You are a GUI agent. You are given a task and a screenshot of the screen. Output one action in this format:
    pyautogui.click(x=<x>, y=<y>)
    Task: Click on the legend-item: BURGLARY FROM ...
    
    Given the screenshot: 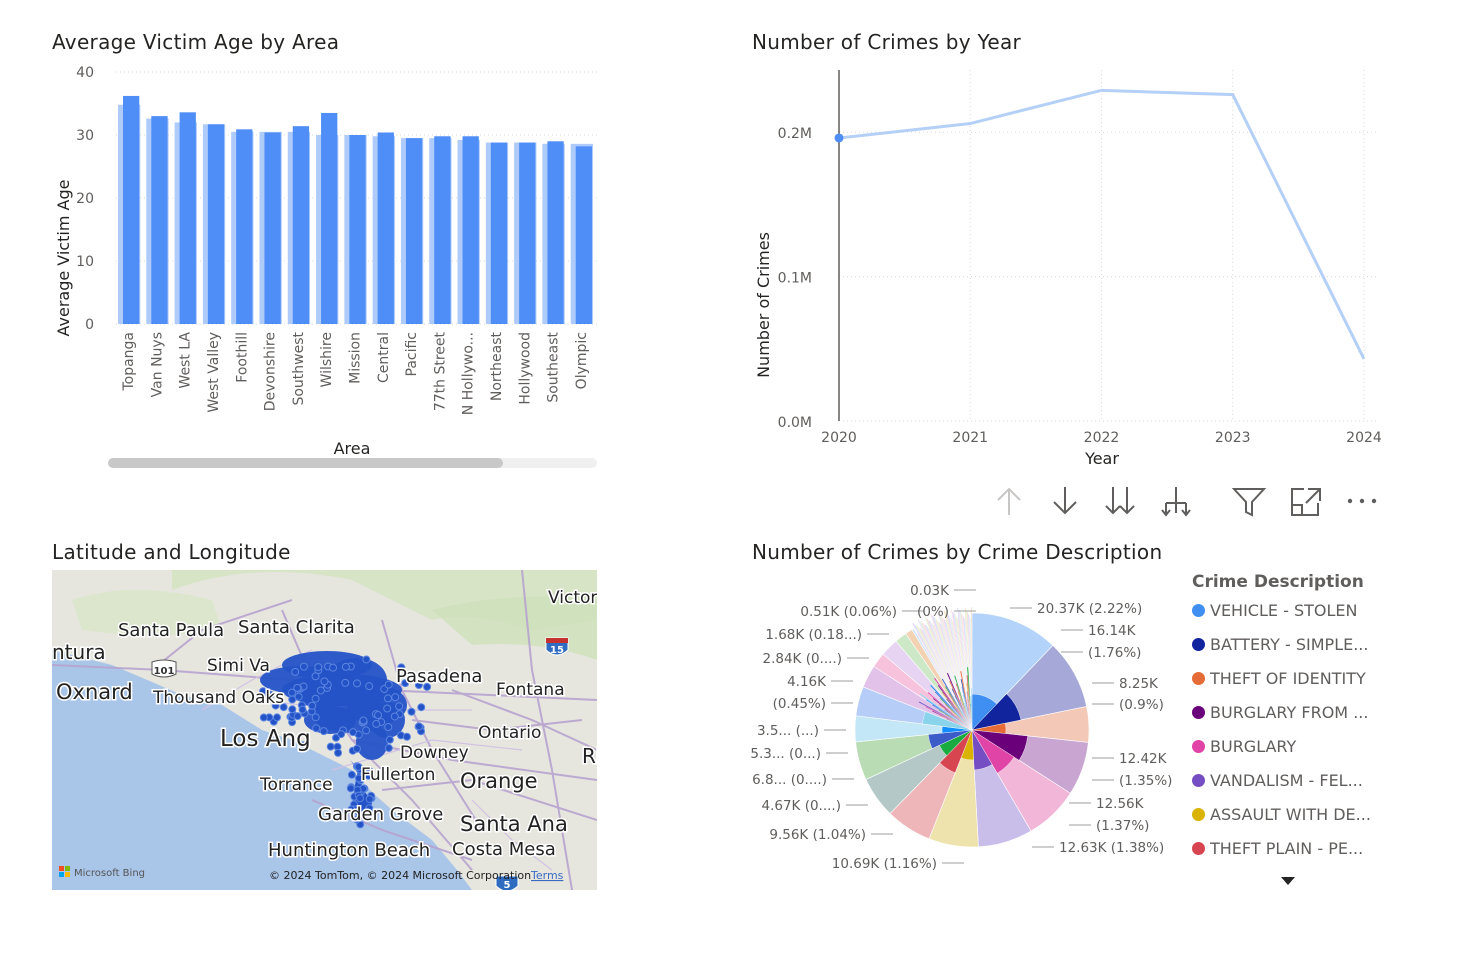 What is the action you would take?
    pyautogui.click(x=1280, y=712)
    